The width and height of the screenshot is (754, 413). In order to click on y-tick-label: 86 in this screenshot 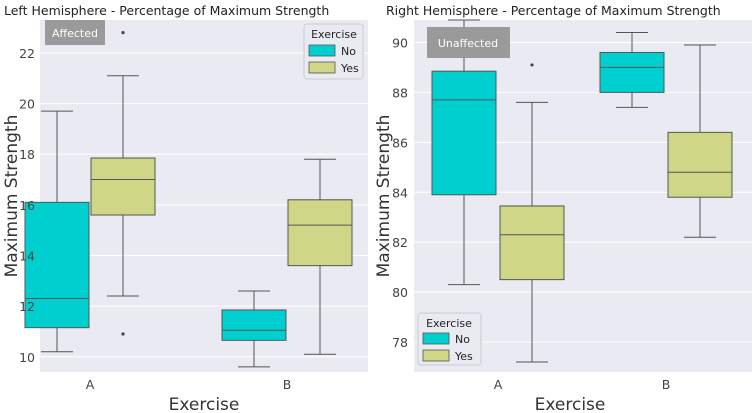, I will do `click(400, 142)`.